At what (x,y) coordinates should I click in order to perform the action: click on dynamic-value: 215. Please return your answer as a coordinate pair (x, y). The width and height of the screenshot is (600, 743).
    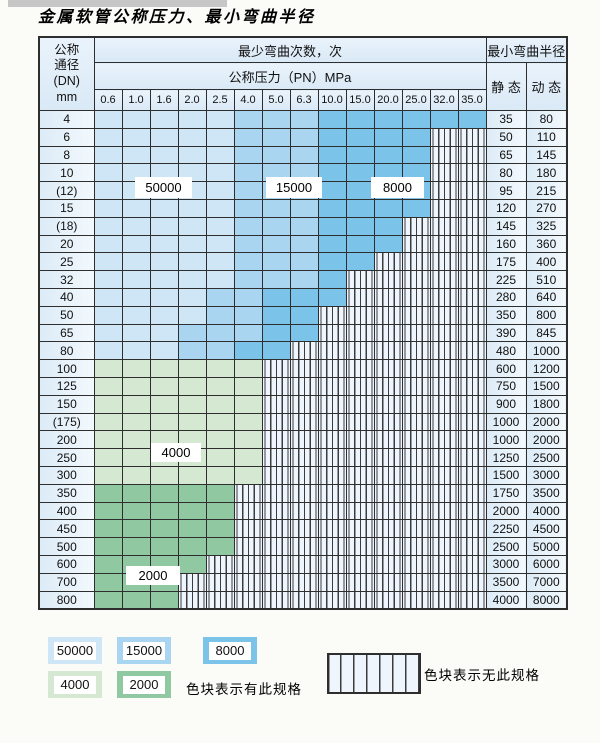
    Looking at the image, I should click on (546, 190).